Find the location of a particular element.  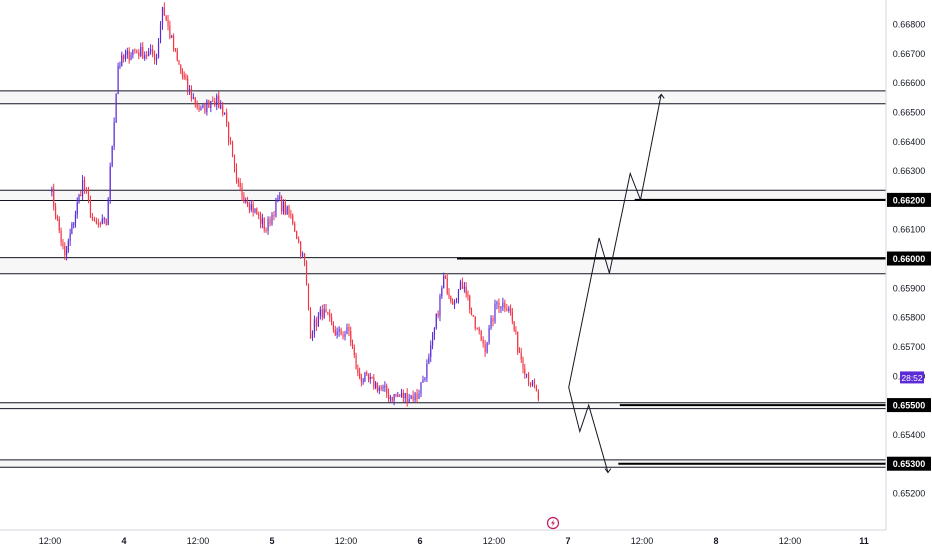

time-tick-label: 8 is located at coordinates (715, 541).